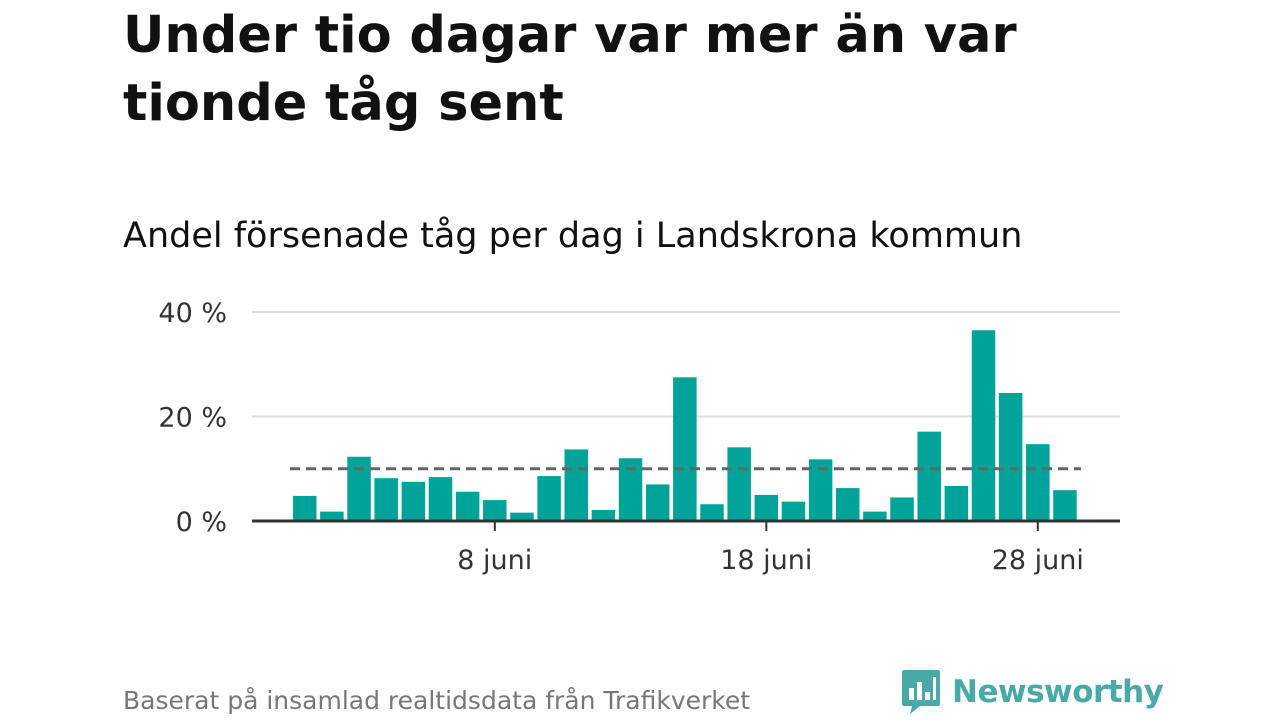 The width and height of the screenshot is (1280, 720). What do you see at coordinates (766, 560) in the screenshot?
I see `x-tick-label: 18 juni` at bounding box center [766, 560].